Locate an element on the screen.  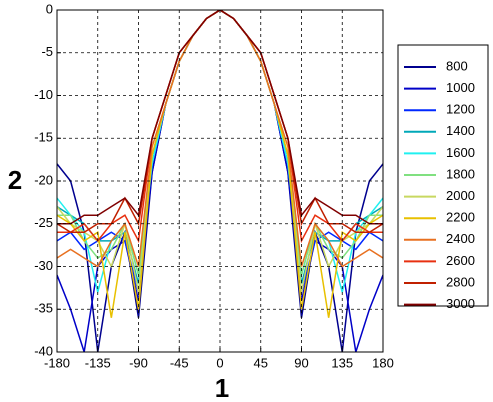
legend-label: 2600 is located at coordinates (460, 260).